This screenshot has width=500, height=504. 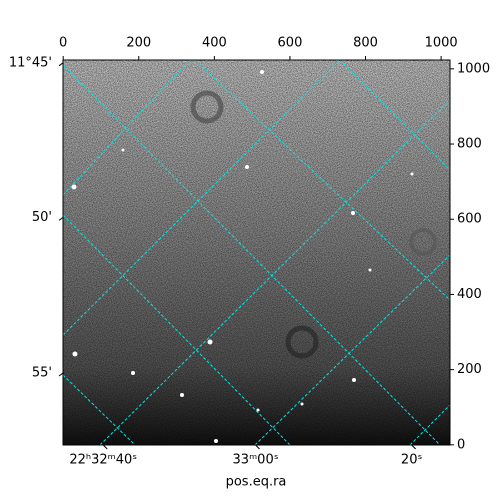 What do you see at coordinates (138, 43) in the screenshot?
I see `x-tick-label: 200` at bounding box center [138, 43].